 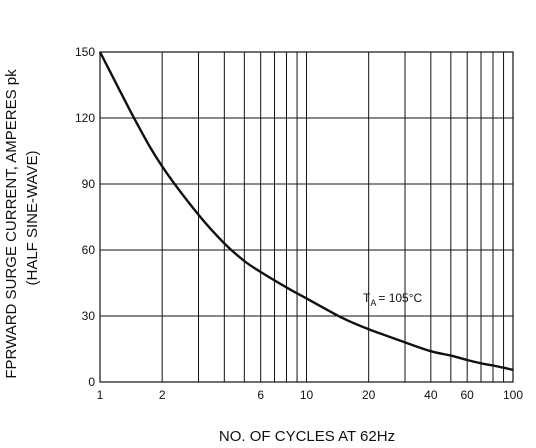 What do you see at coordinates (513, 395) in the screenshot?
I see `x-tick-label: 100` at bounding box center [513, 395].